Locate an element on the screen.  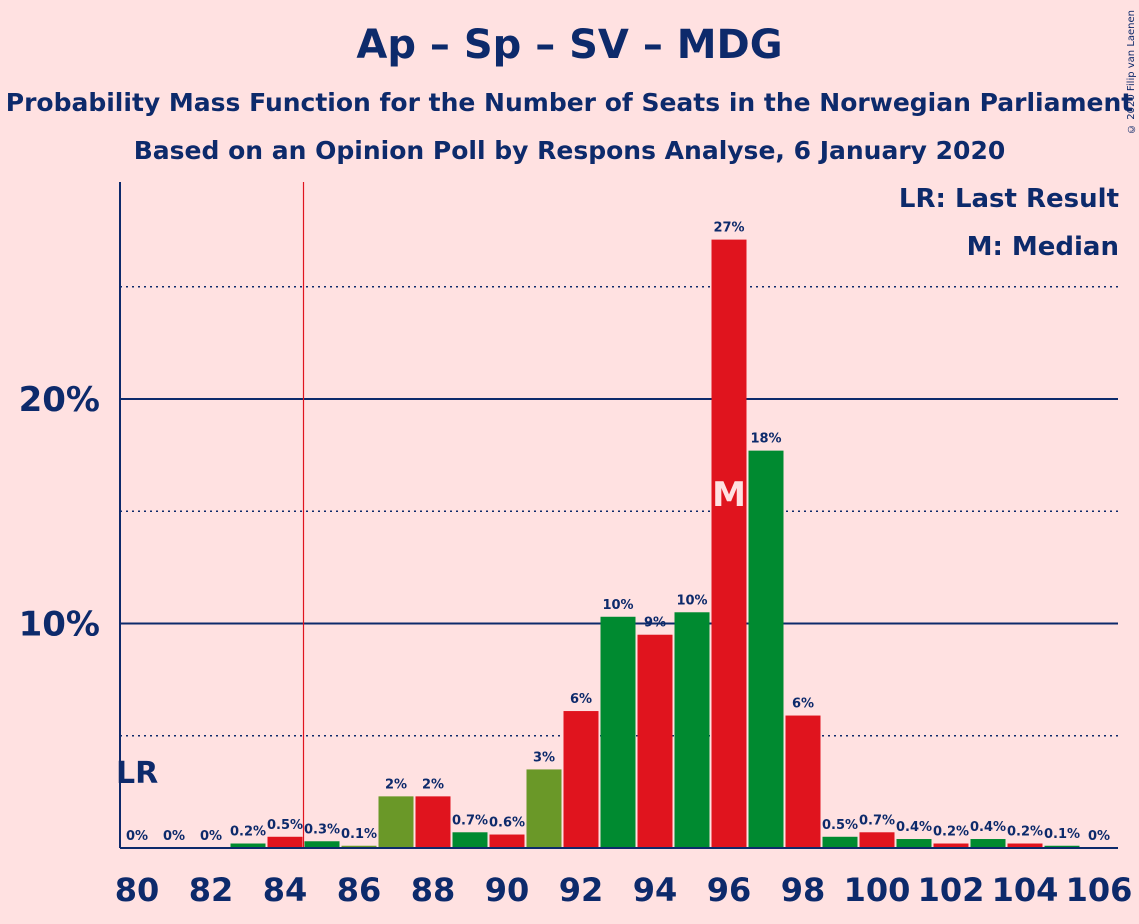
x-tick-label: 80 is located at coordinates (137, 890).